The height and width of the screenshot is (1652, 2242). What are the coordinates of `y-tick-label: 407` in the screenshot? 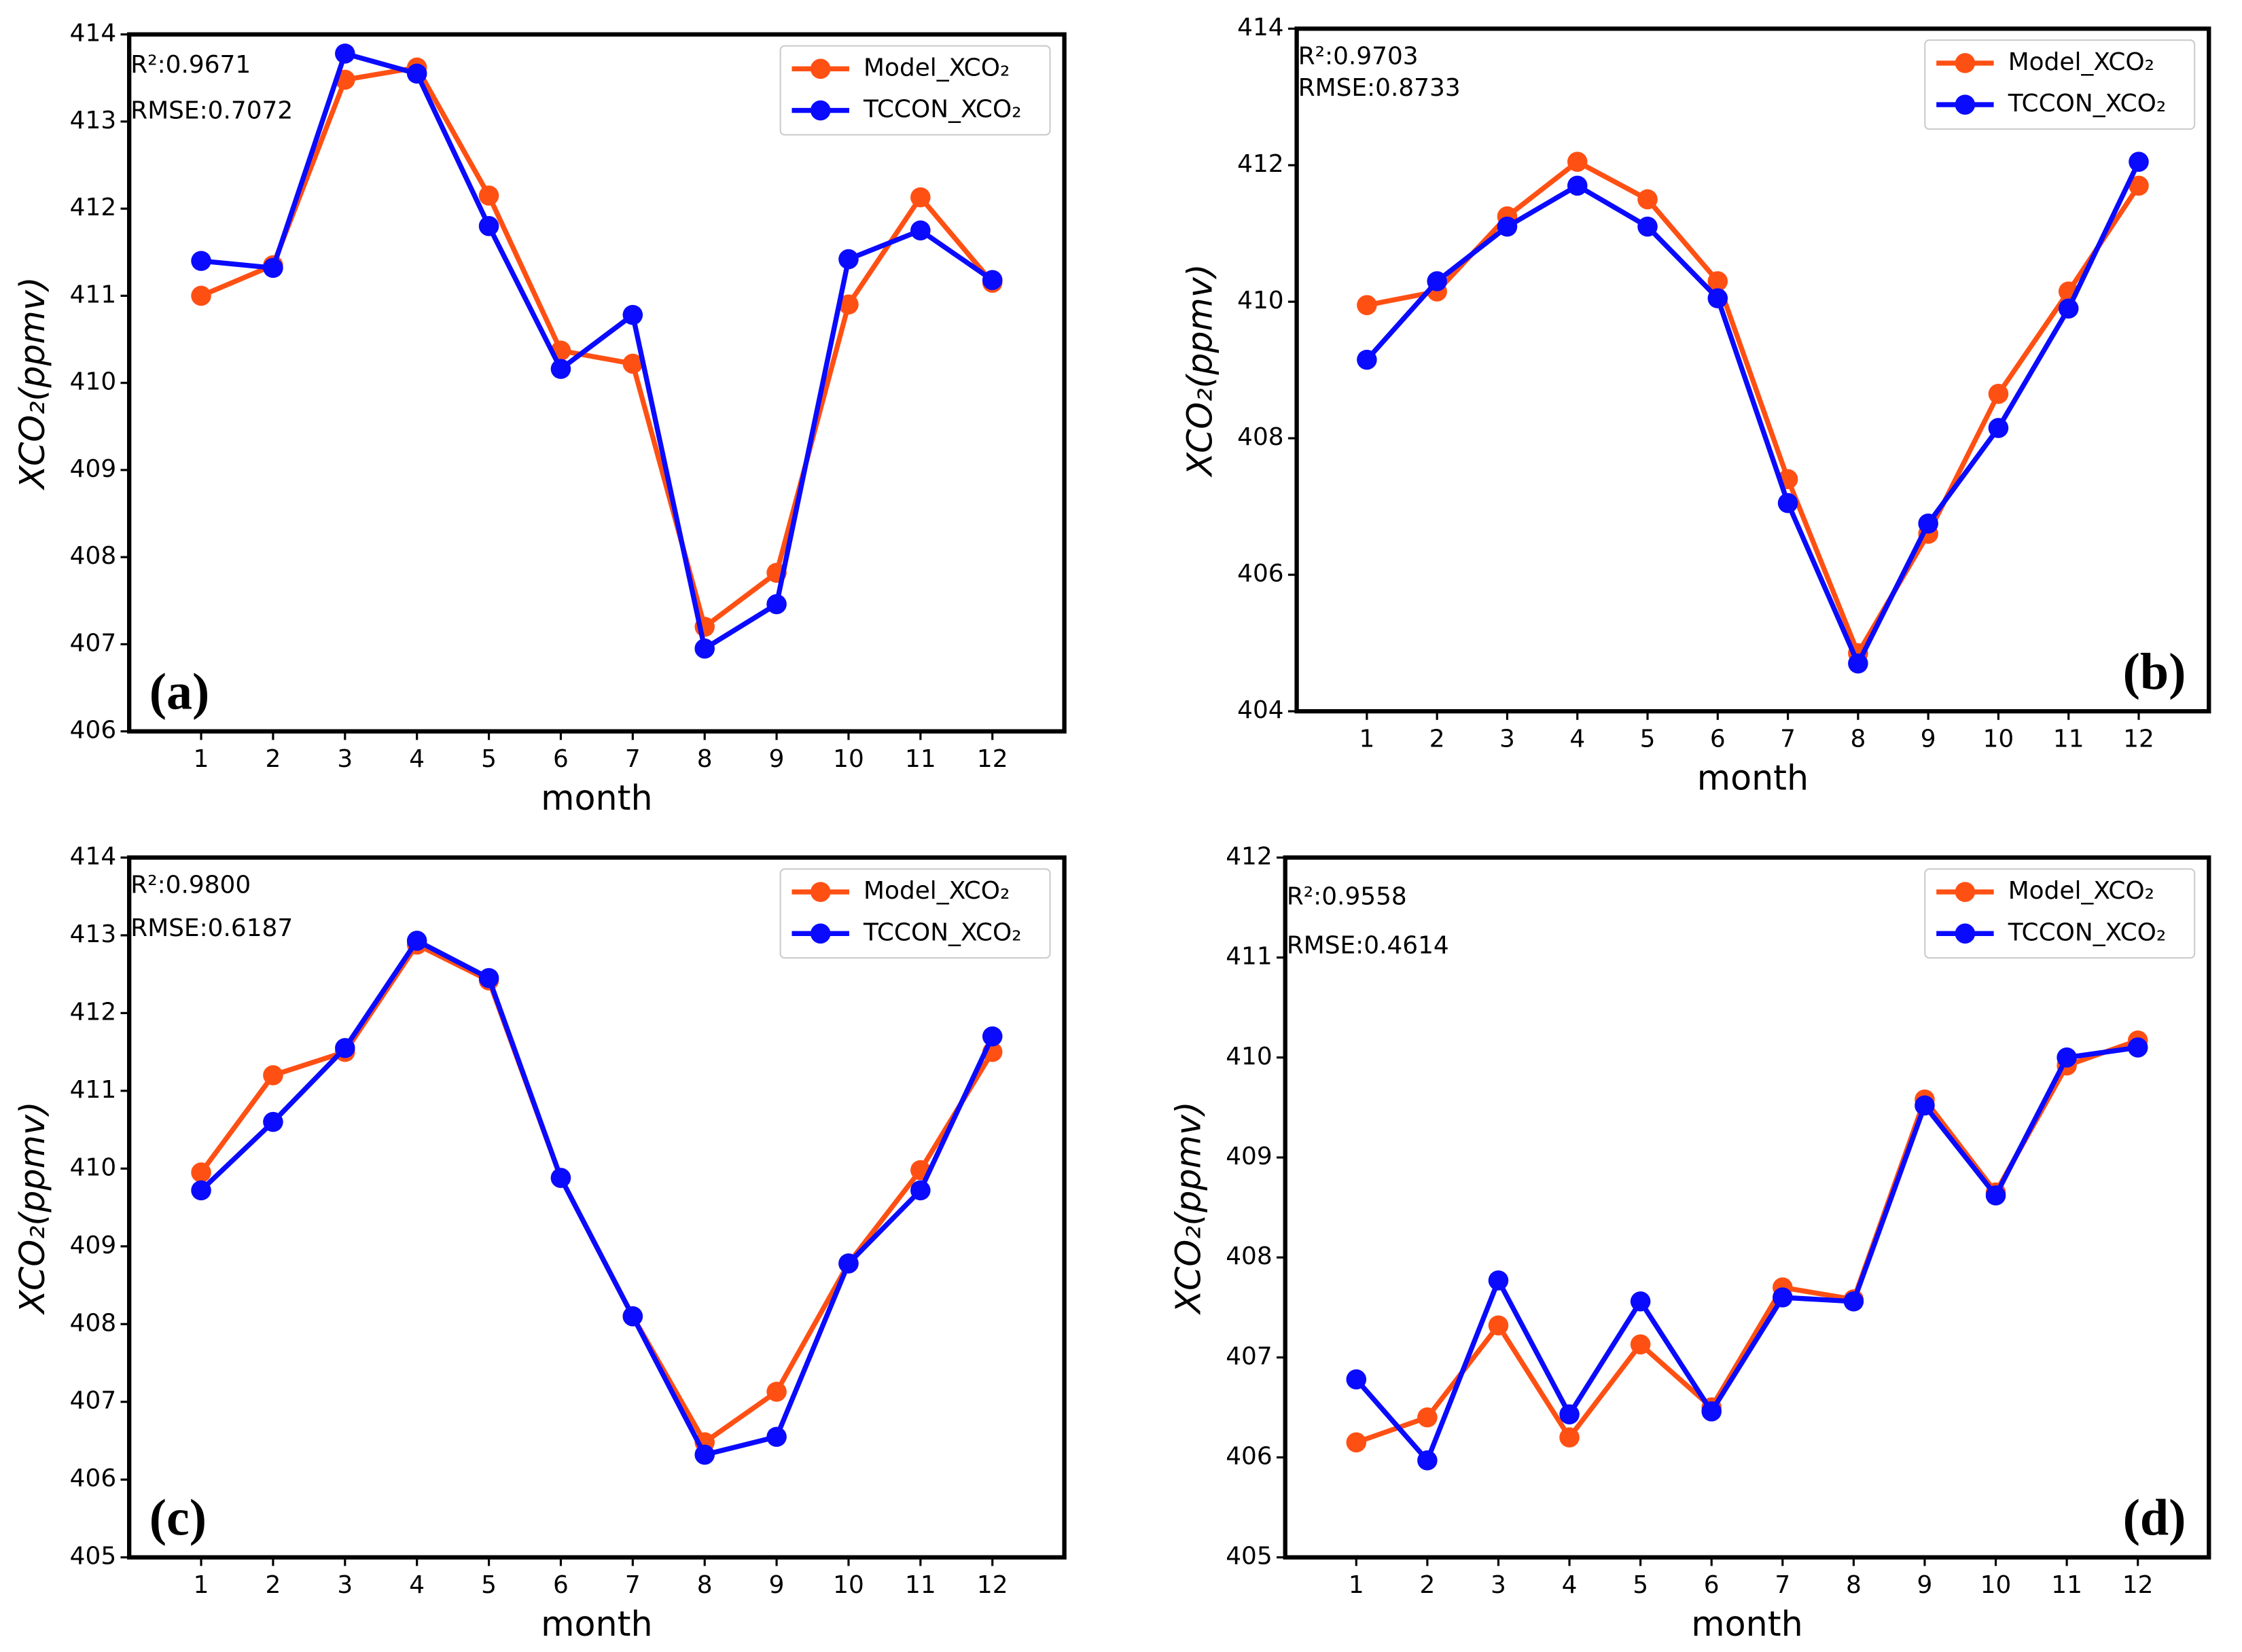 It's located at (93, 643).